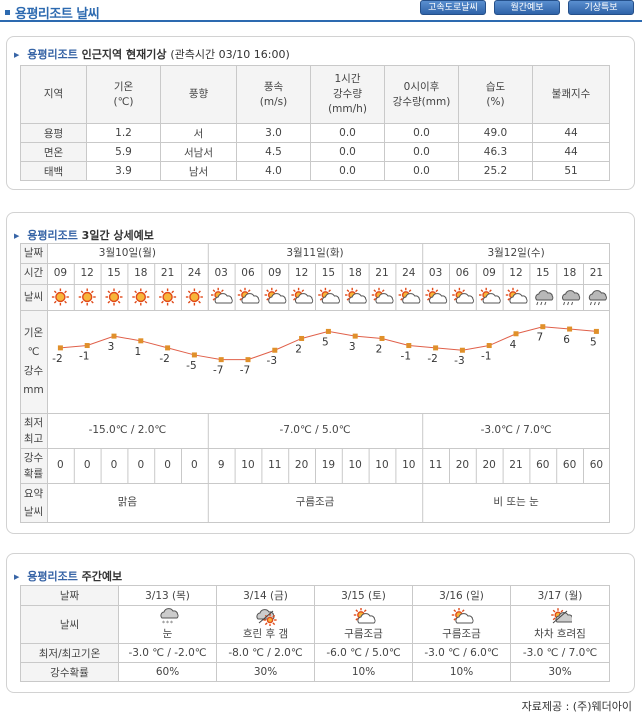 The image size is (642, 716). Describe the element at coordinates (543, 273) in the screenshot. I see `time-cell: 15` at that location.